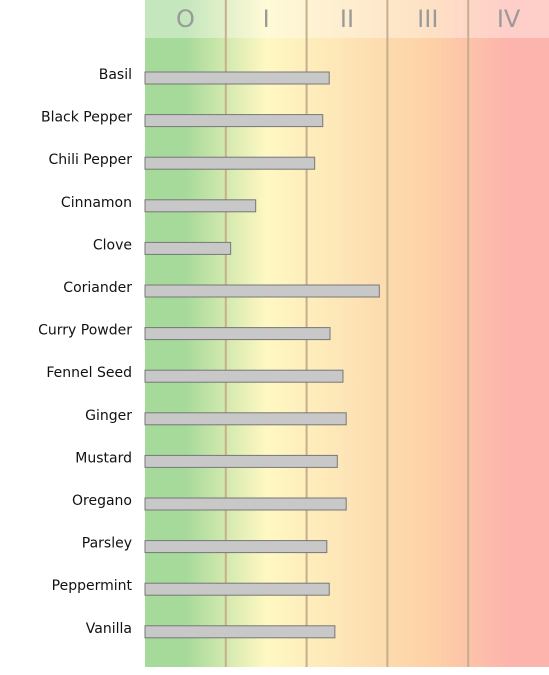 The image size is (549, 675). I want to click on category-label: Peppermint, so click(92, 586).